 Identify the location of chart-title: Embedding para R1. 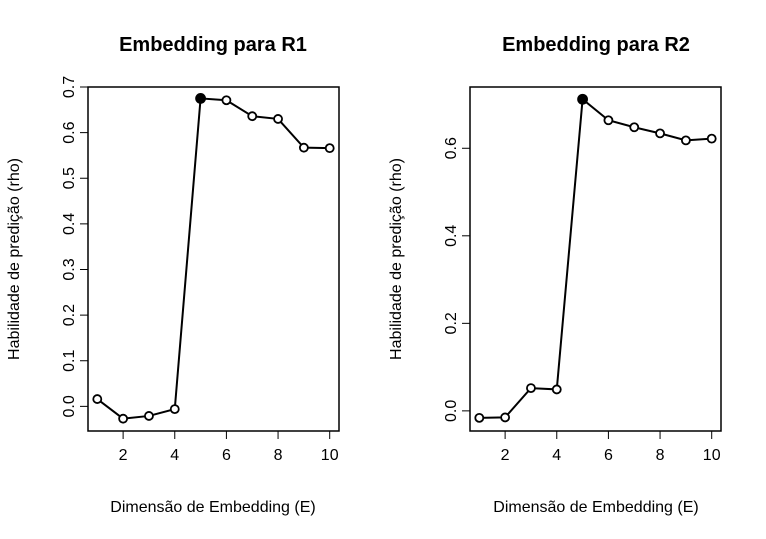
(213, 45).